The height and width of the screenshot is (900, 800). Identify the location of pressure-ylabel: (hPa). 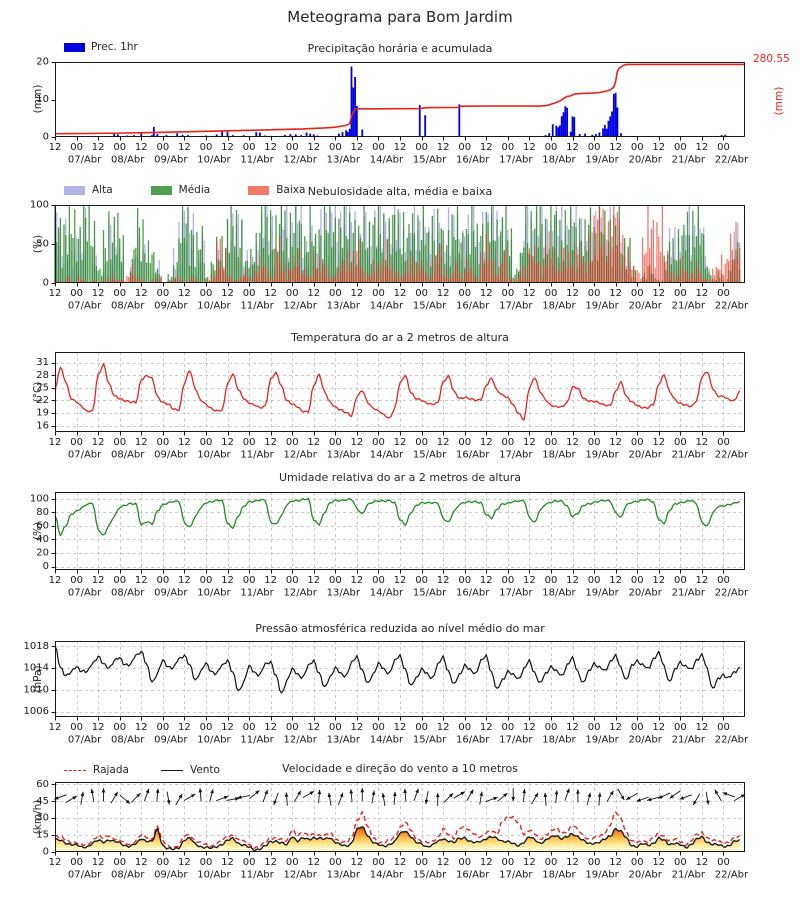
(38, 679).